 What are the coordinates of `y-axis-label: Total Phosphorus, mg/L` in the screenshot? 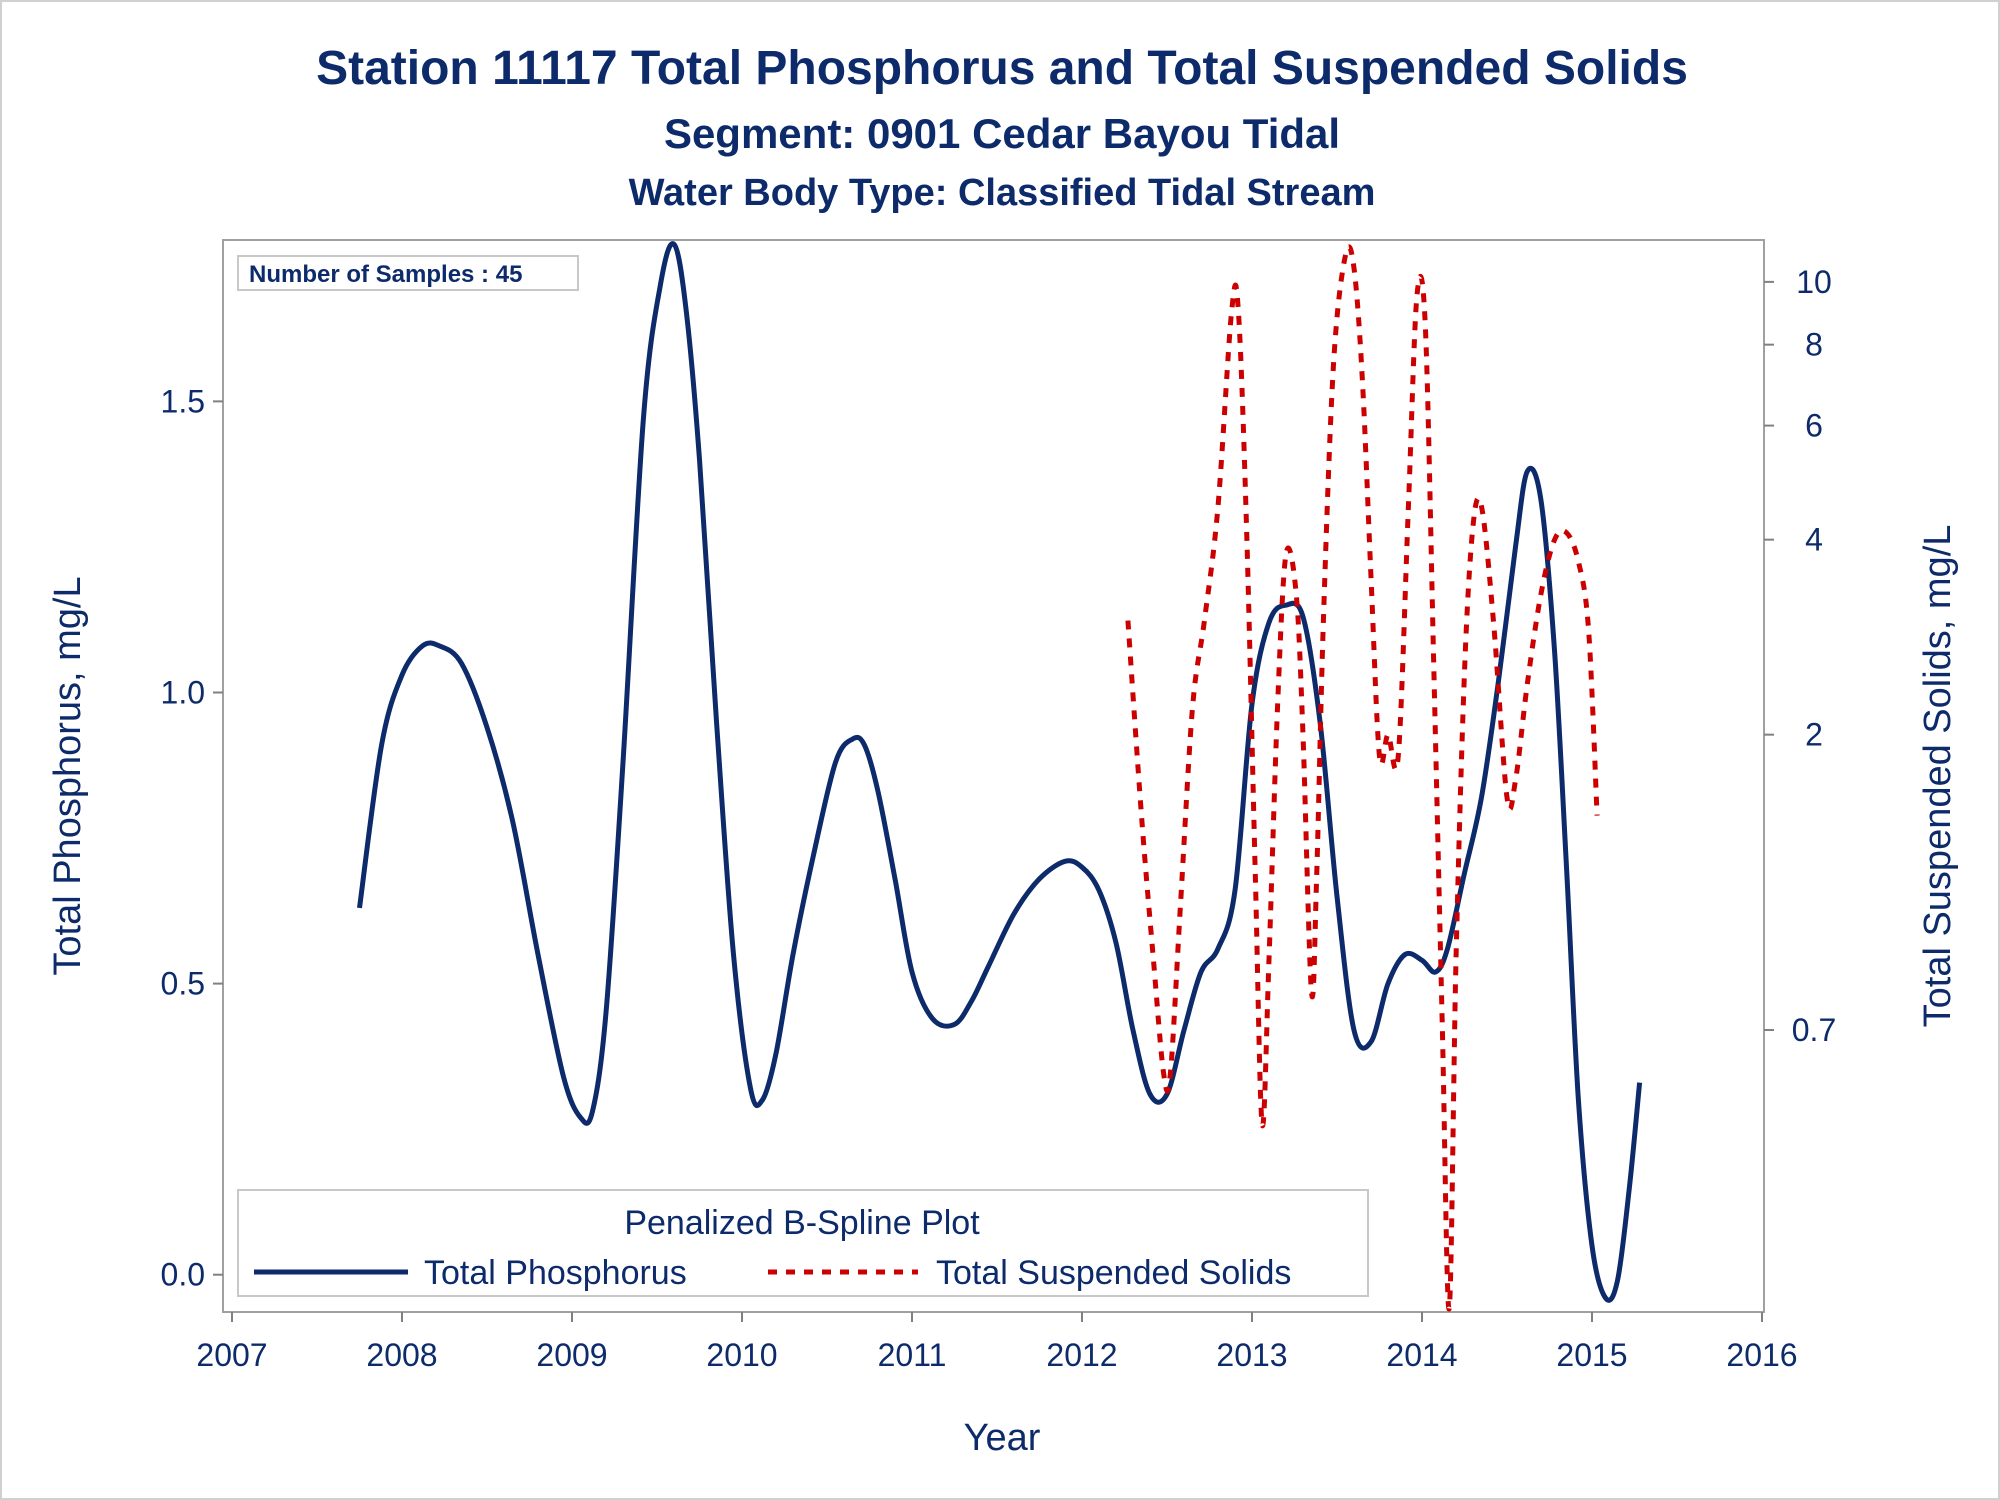 It's located at (68, 775).